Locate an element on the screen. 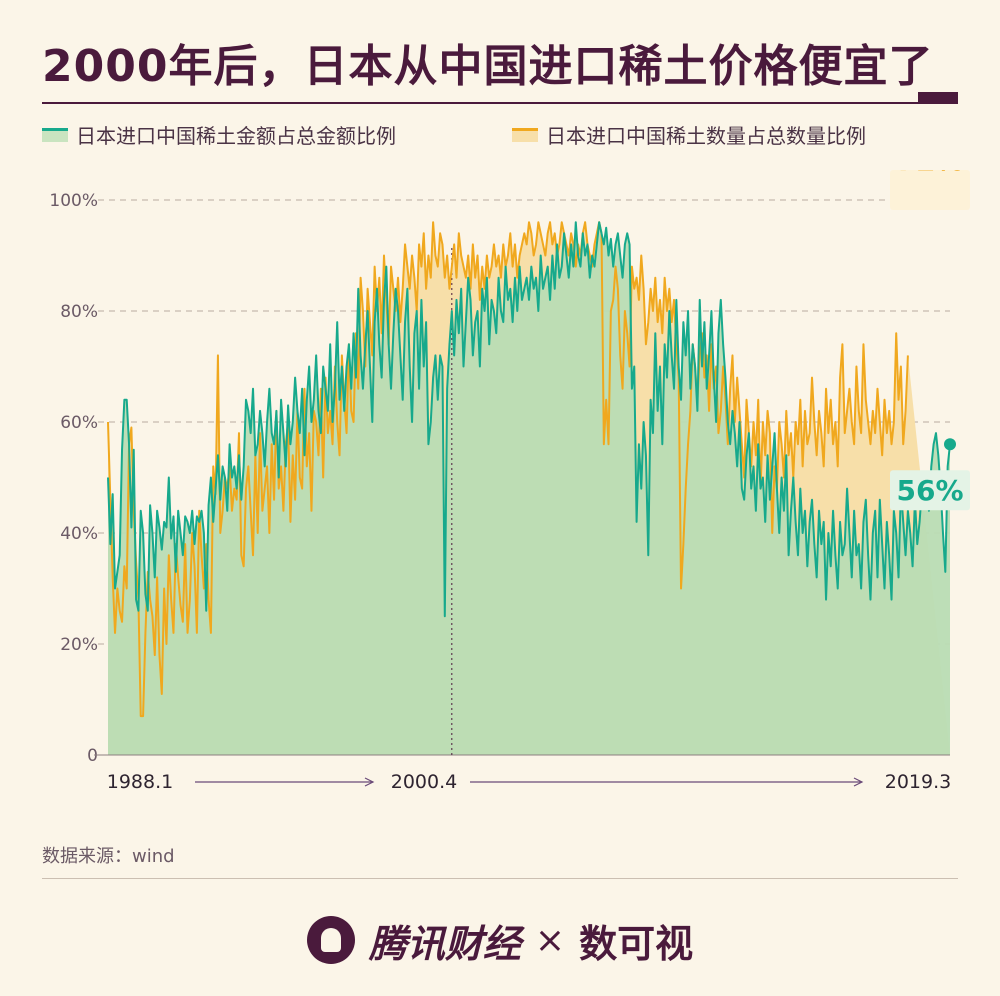  timeline-arrow-1-head is located at coordinates (369, 782).